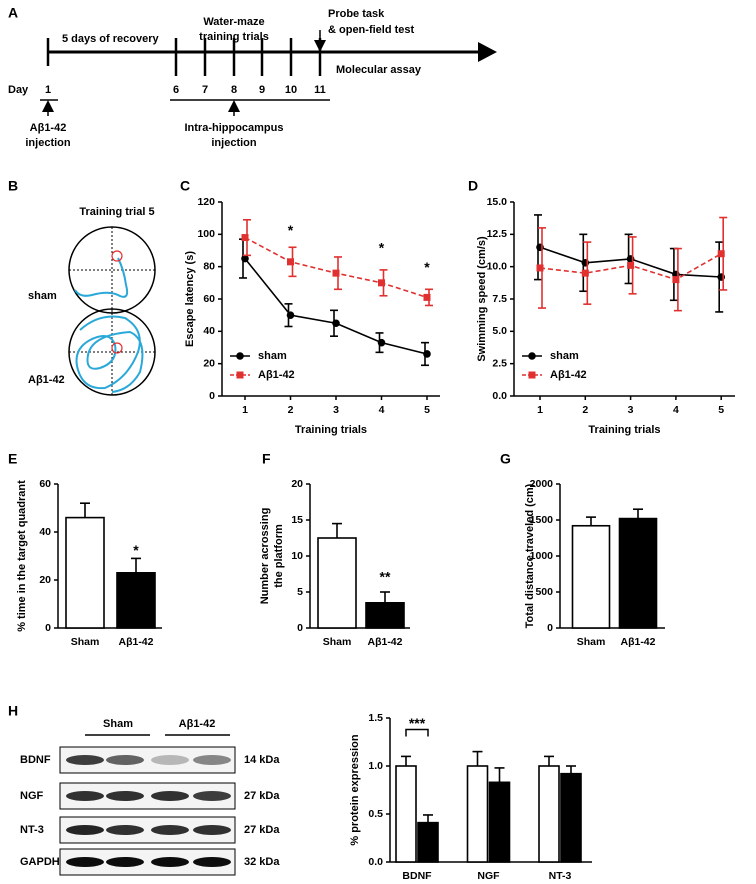  What do you see at coordinates (385, 576) in the screenshot?
I see `significance: **` at bounding box center [385, 576].